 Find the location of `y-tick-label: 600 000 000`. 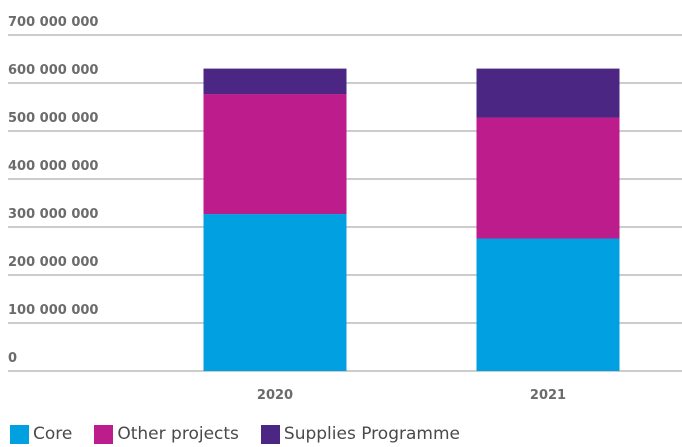

y-tick-label: 600 000 000 is located at coordinates (53, 70).